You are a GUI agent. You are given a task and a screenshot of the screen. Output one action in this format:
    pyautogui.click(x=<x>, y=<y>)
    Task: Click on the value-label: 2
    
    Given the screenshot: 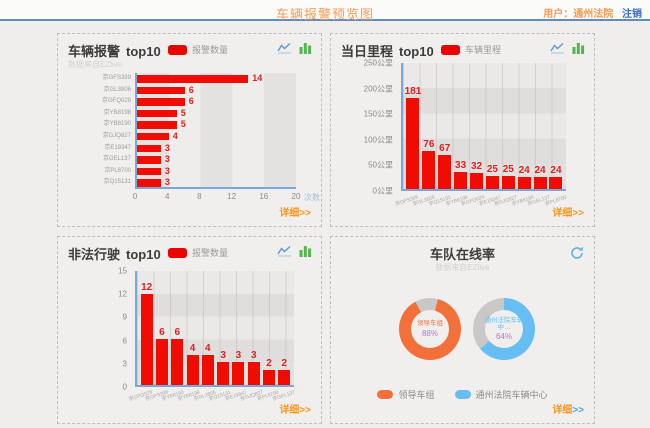 What is the action you would take?
    pyautogui.click(x=284, y=363)
    